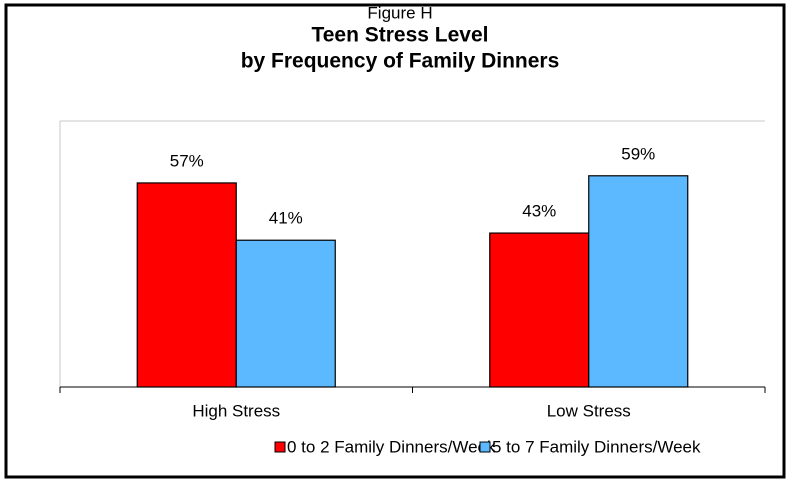 This screenshot has height=483, width=791. What do you see at coordinates (596, 446) in the screenshot?
I see `legend-label: 5 to 7 Family Dinners/Week` at bounding box center [596, 446].